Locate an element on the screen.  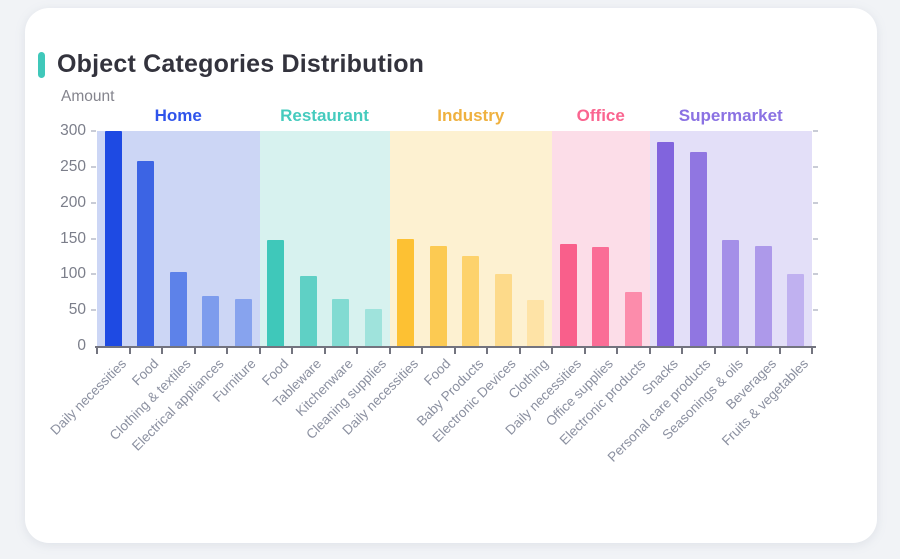
group-band-home is located at coordinates (178, 238).